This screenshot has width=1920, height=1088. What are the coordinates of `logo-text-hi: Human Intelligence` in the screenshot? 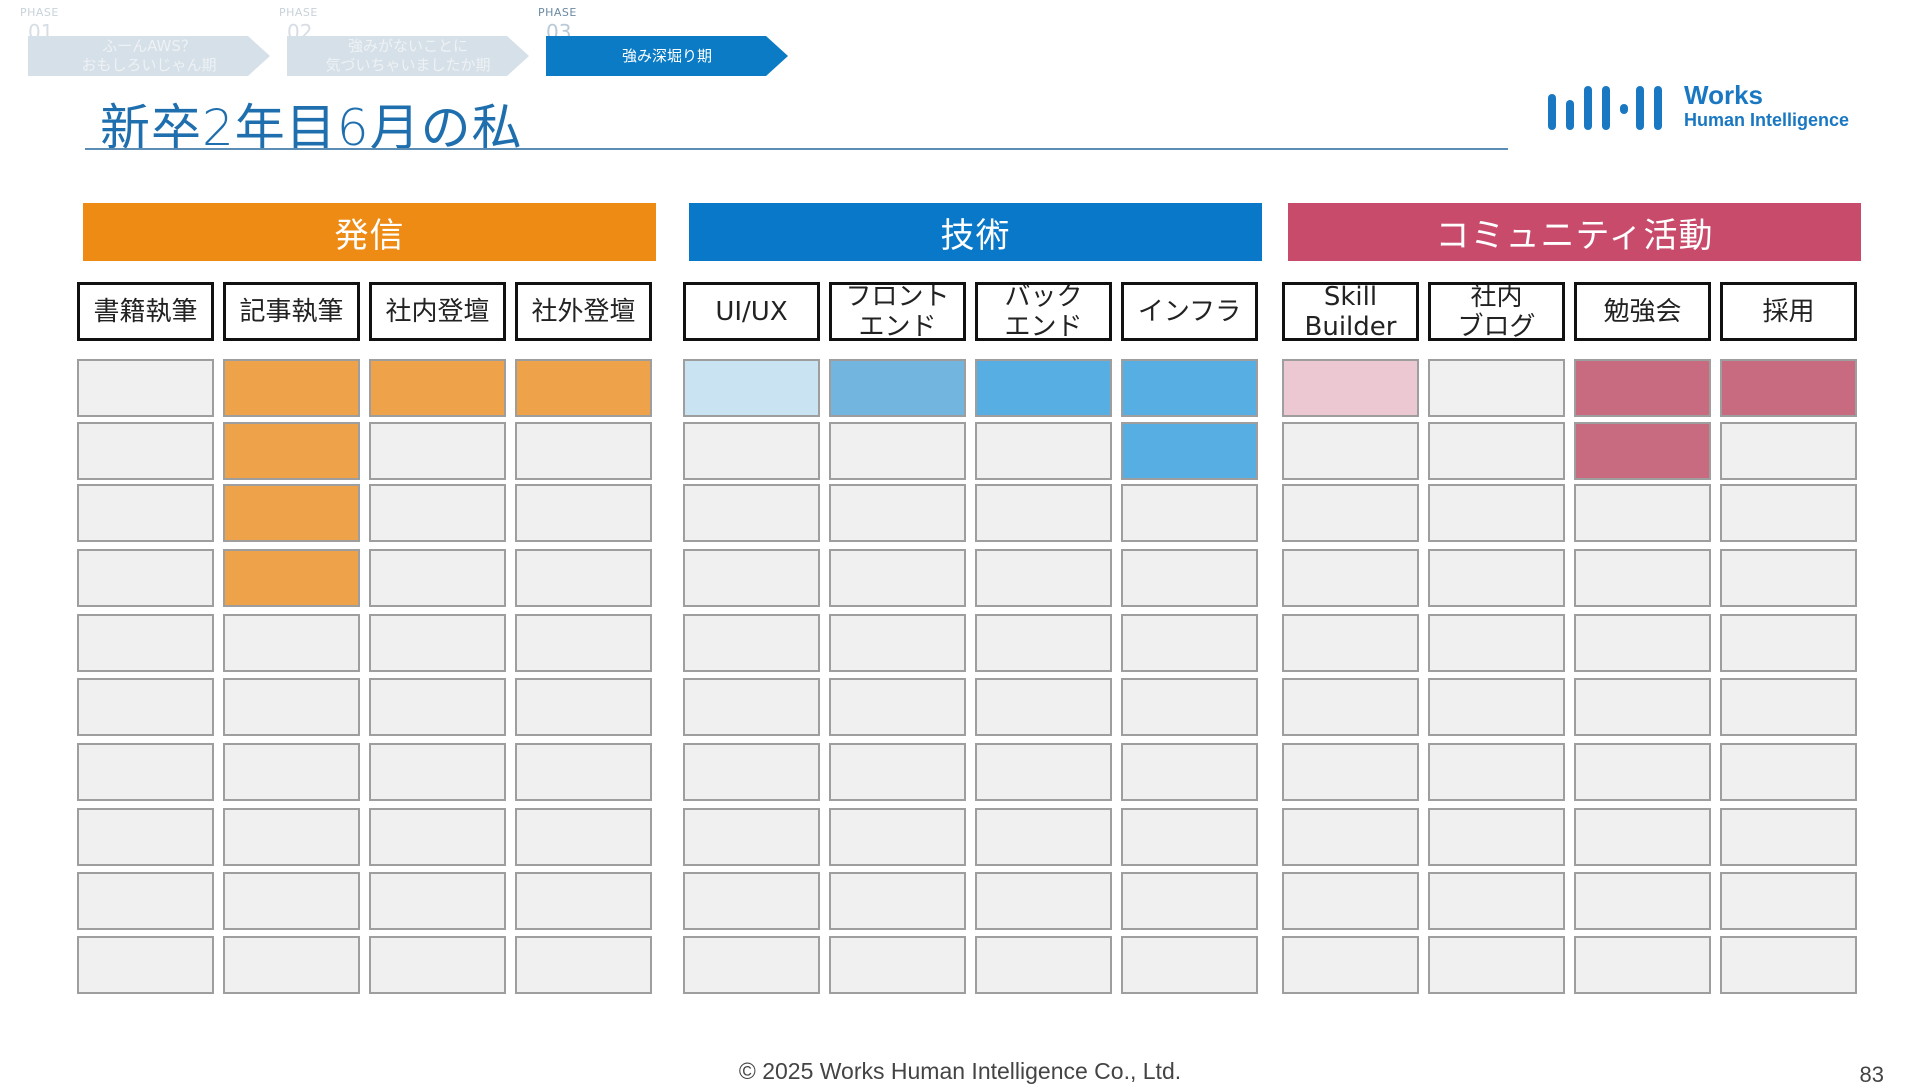 It's located at (1767, 120).